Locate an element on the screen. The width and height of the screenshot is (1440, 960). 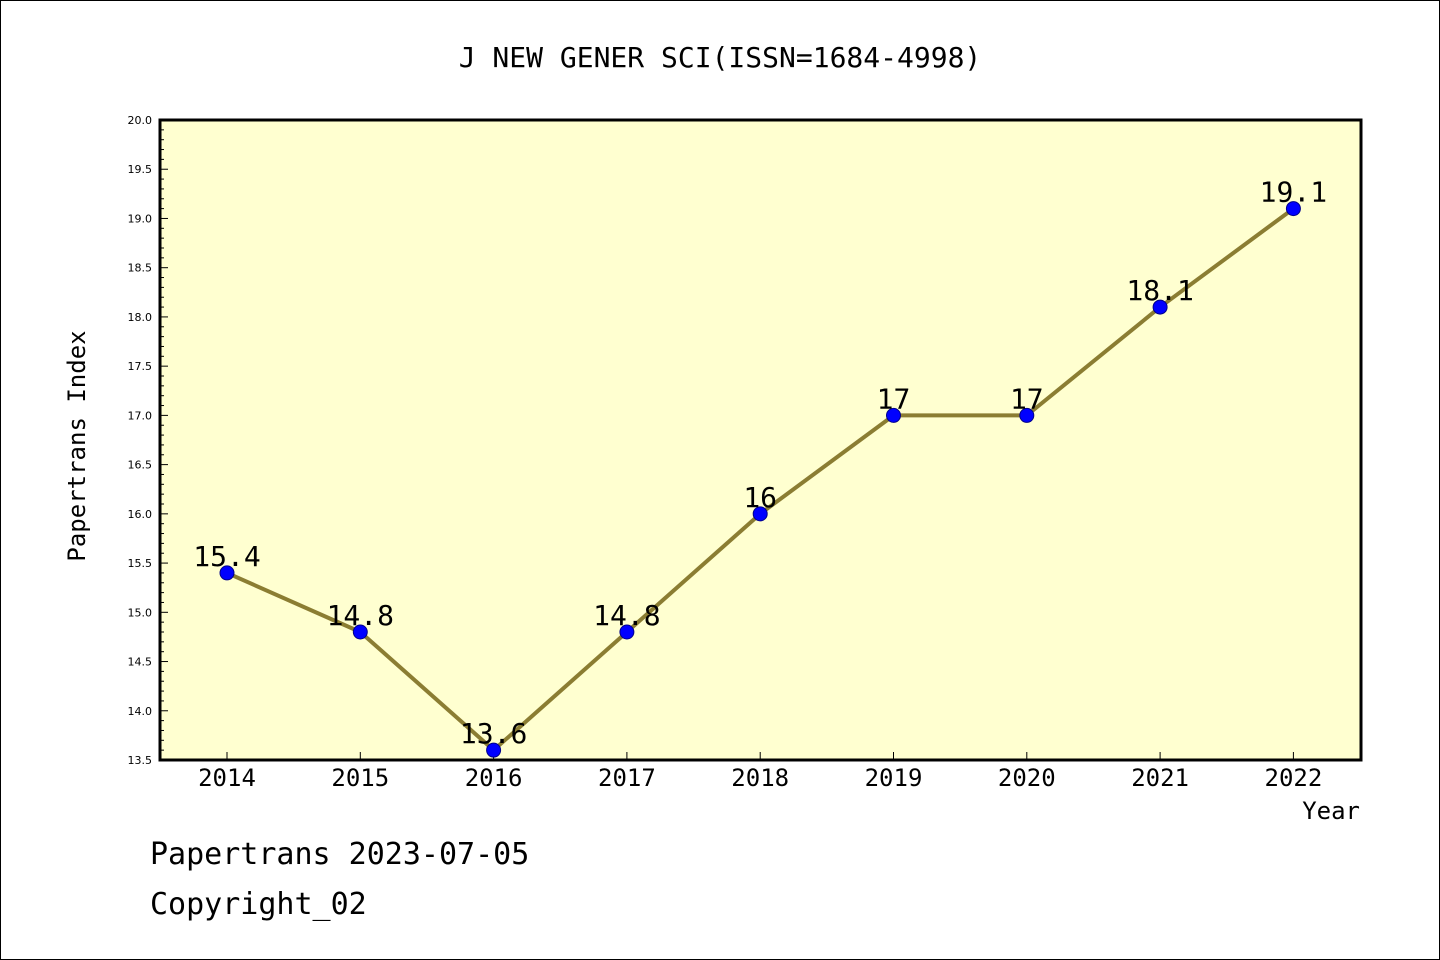
y-tick-label: 17.5 is located at coordinates (140, 366).